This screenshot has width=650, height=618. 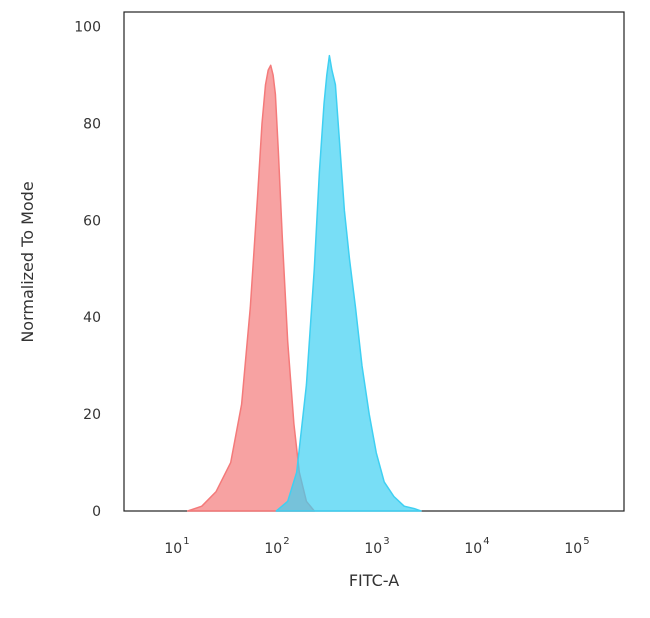 I want to click on x-tick-labels: 10 1 10 2 10 3 10 4 10 5, so click(x=376, y=546).